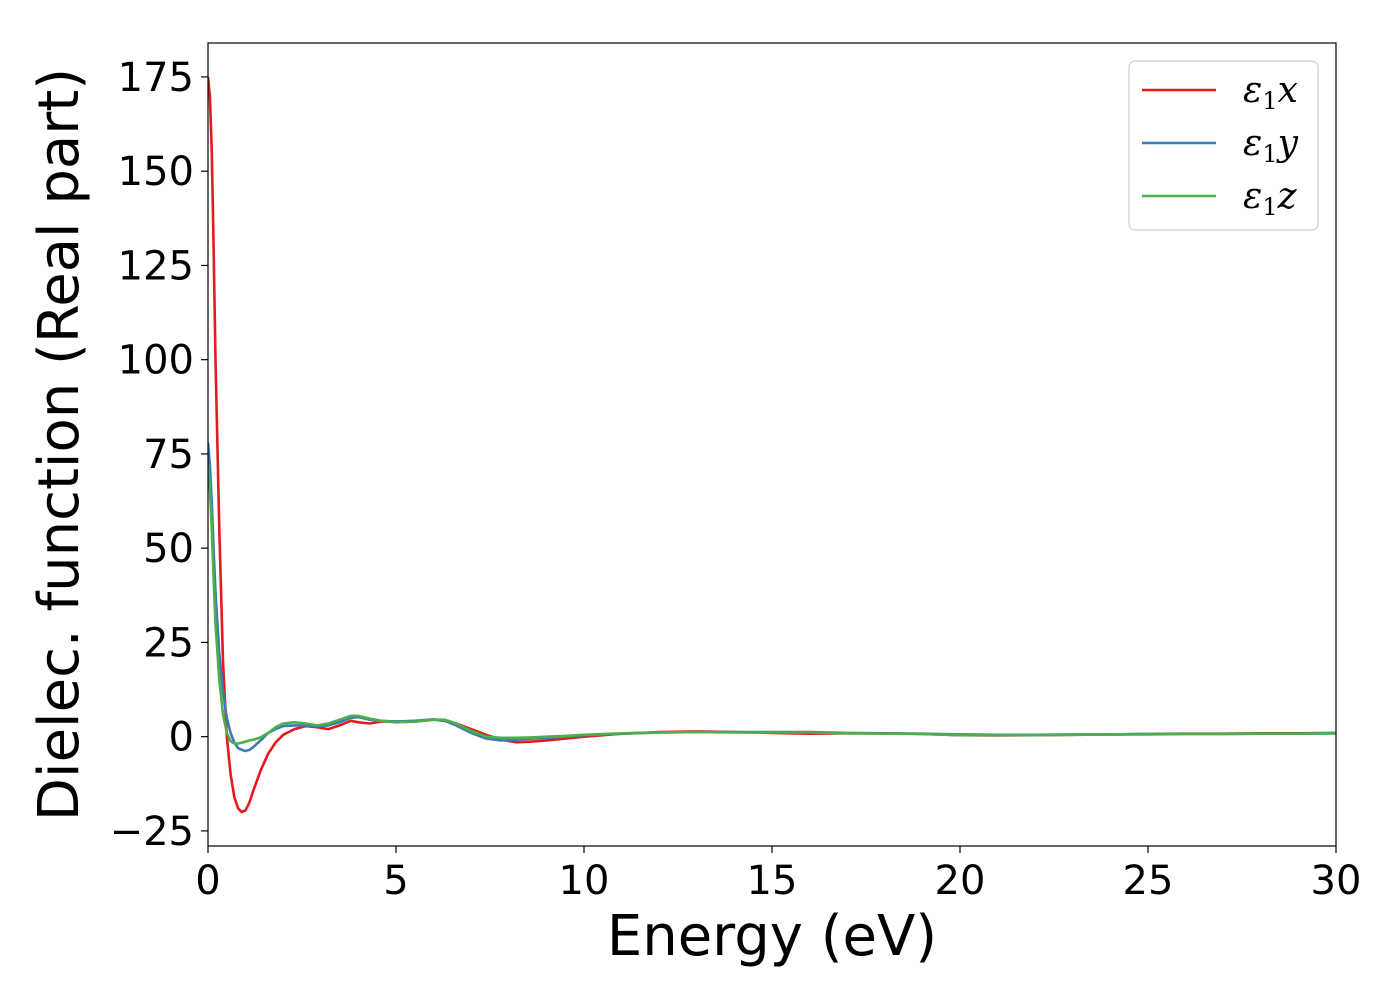  What do you see at coordinates (156, 172) in the screenshot?
I see `y-tick-label: 150` at bounding box center [156, 172].